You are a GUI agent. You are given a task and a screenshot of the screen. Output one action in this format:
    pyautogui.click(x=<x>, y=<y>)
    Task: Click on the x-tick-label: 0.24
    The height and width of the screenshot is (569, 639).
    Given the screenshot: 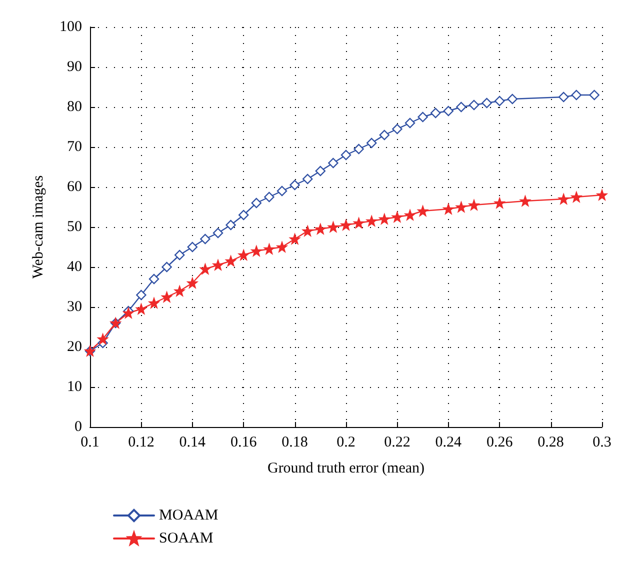 What is the action you would take?
    pyautogui.click(x=448, y=442)
    